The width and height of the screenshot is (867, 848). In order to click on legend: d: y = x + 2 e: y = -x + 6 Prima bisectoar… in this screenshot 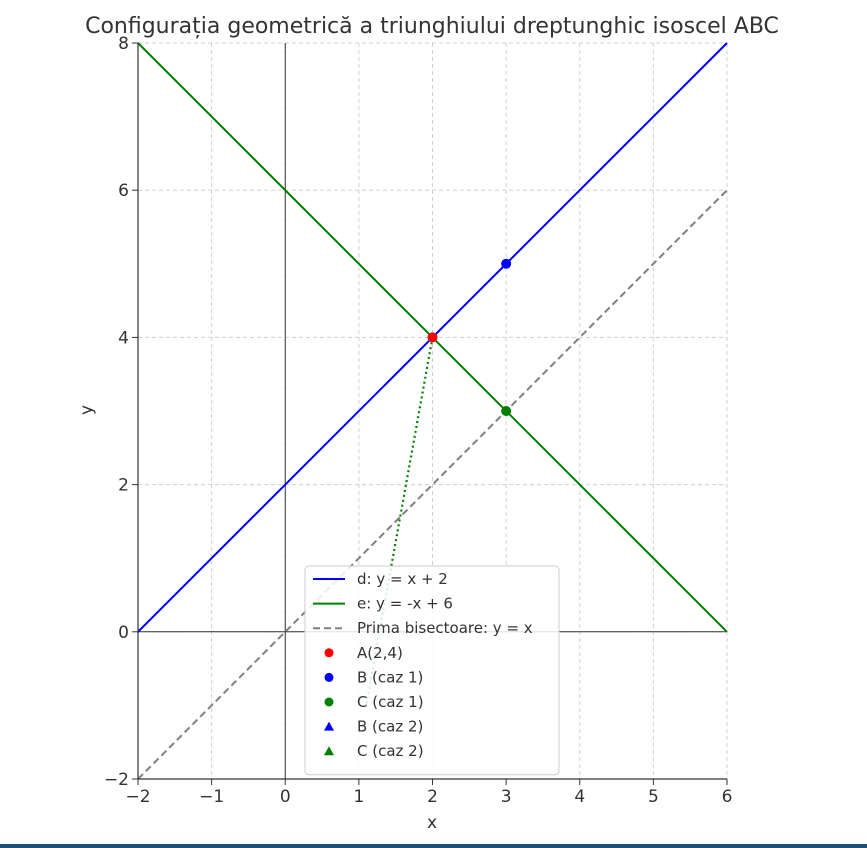, I will do `click(432, 670)`.